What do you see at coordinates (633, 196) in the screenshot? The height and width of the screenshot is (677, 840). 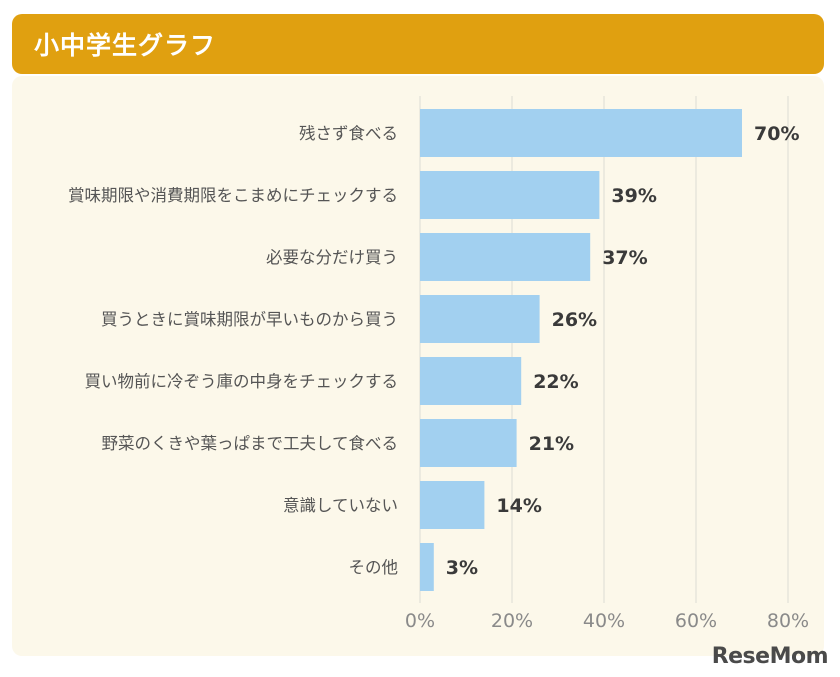 I see `data-label: 39%` at bounding box center [633, 196].